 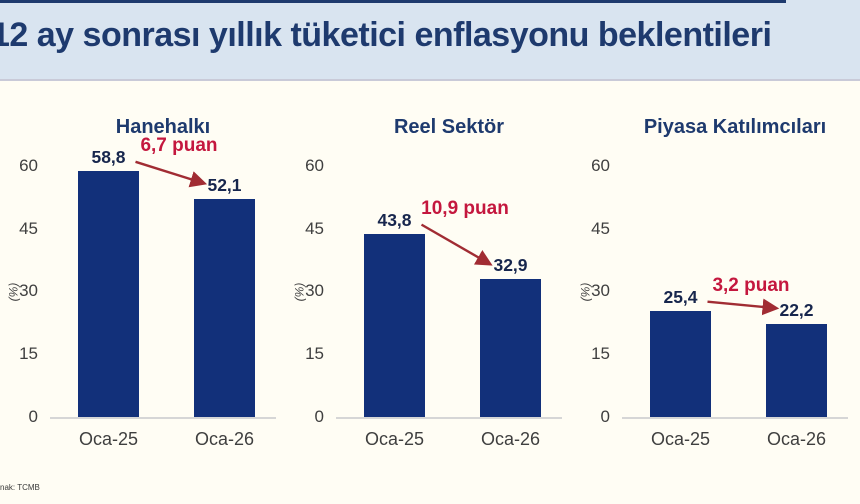 I want to click on panel-title: Piyasa Katılımcıları, so click(x=735, y=127).